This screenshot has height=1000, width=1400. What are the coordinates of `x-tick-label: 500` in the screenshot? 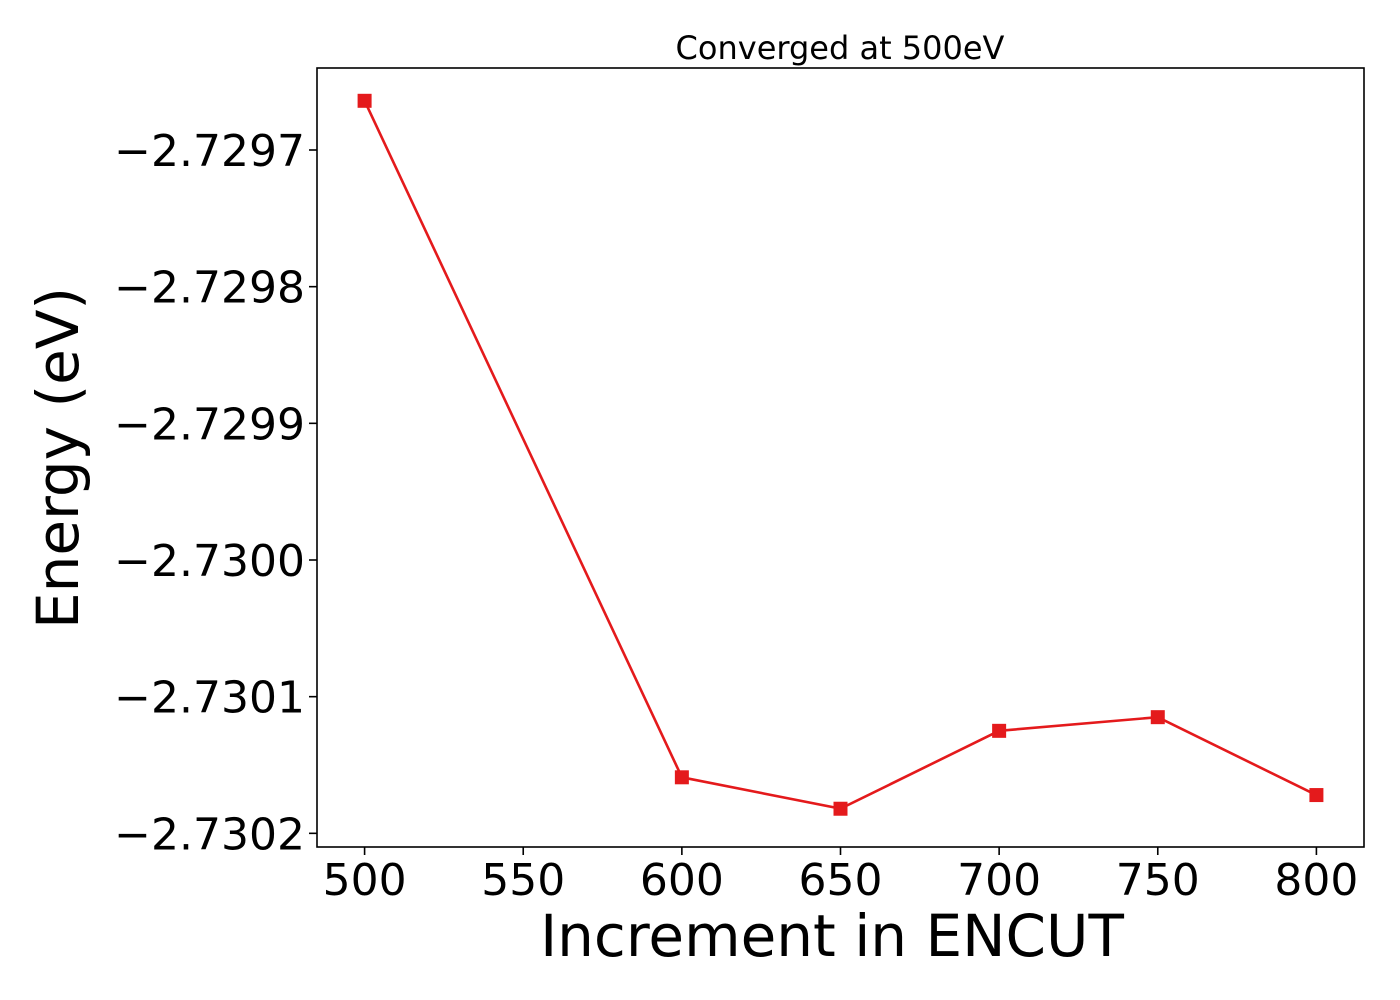 It's located at (365, 880).